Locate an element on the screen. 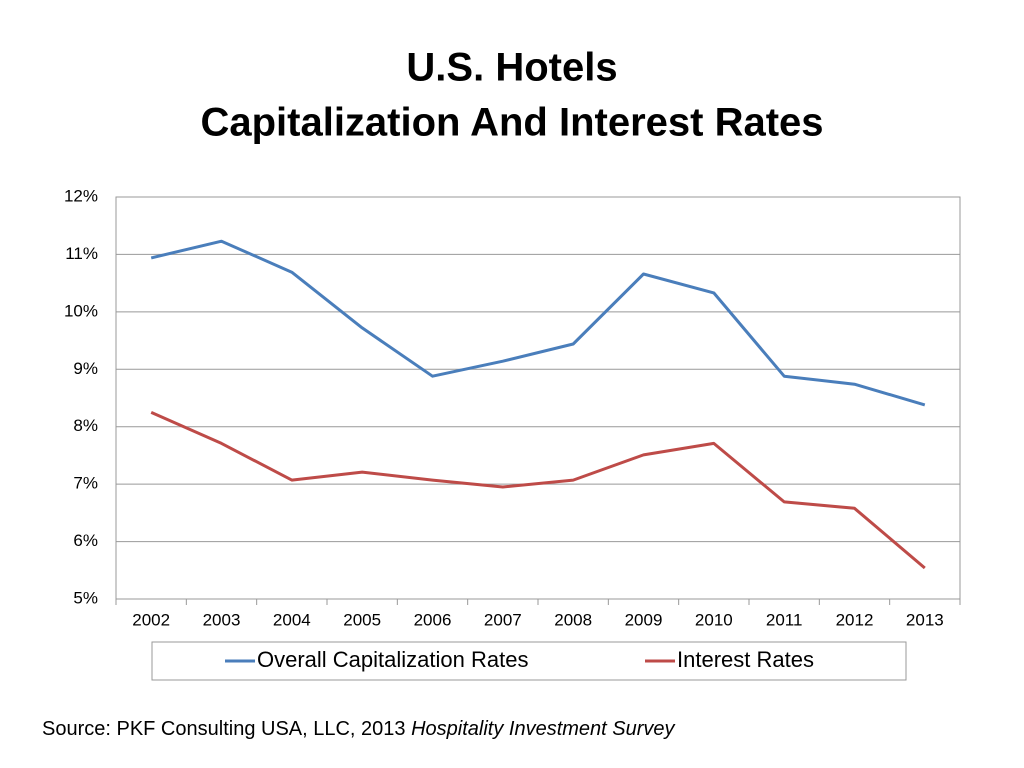 This screenshot has height=768, width=1024. x-tick-label: 2013 is located at coordinates (925, 619).